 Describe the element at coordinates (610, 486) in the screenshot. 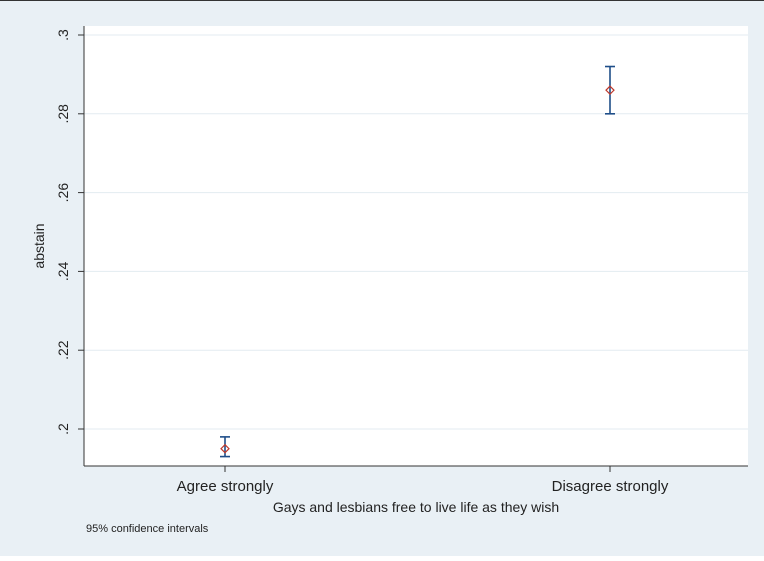

I see `x-tick-label-1: Disagree strongly` at that location.